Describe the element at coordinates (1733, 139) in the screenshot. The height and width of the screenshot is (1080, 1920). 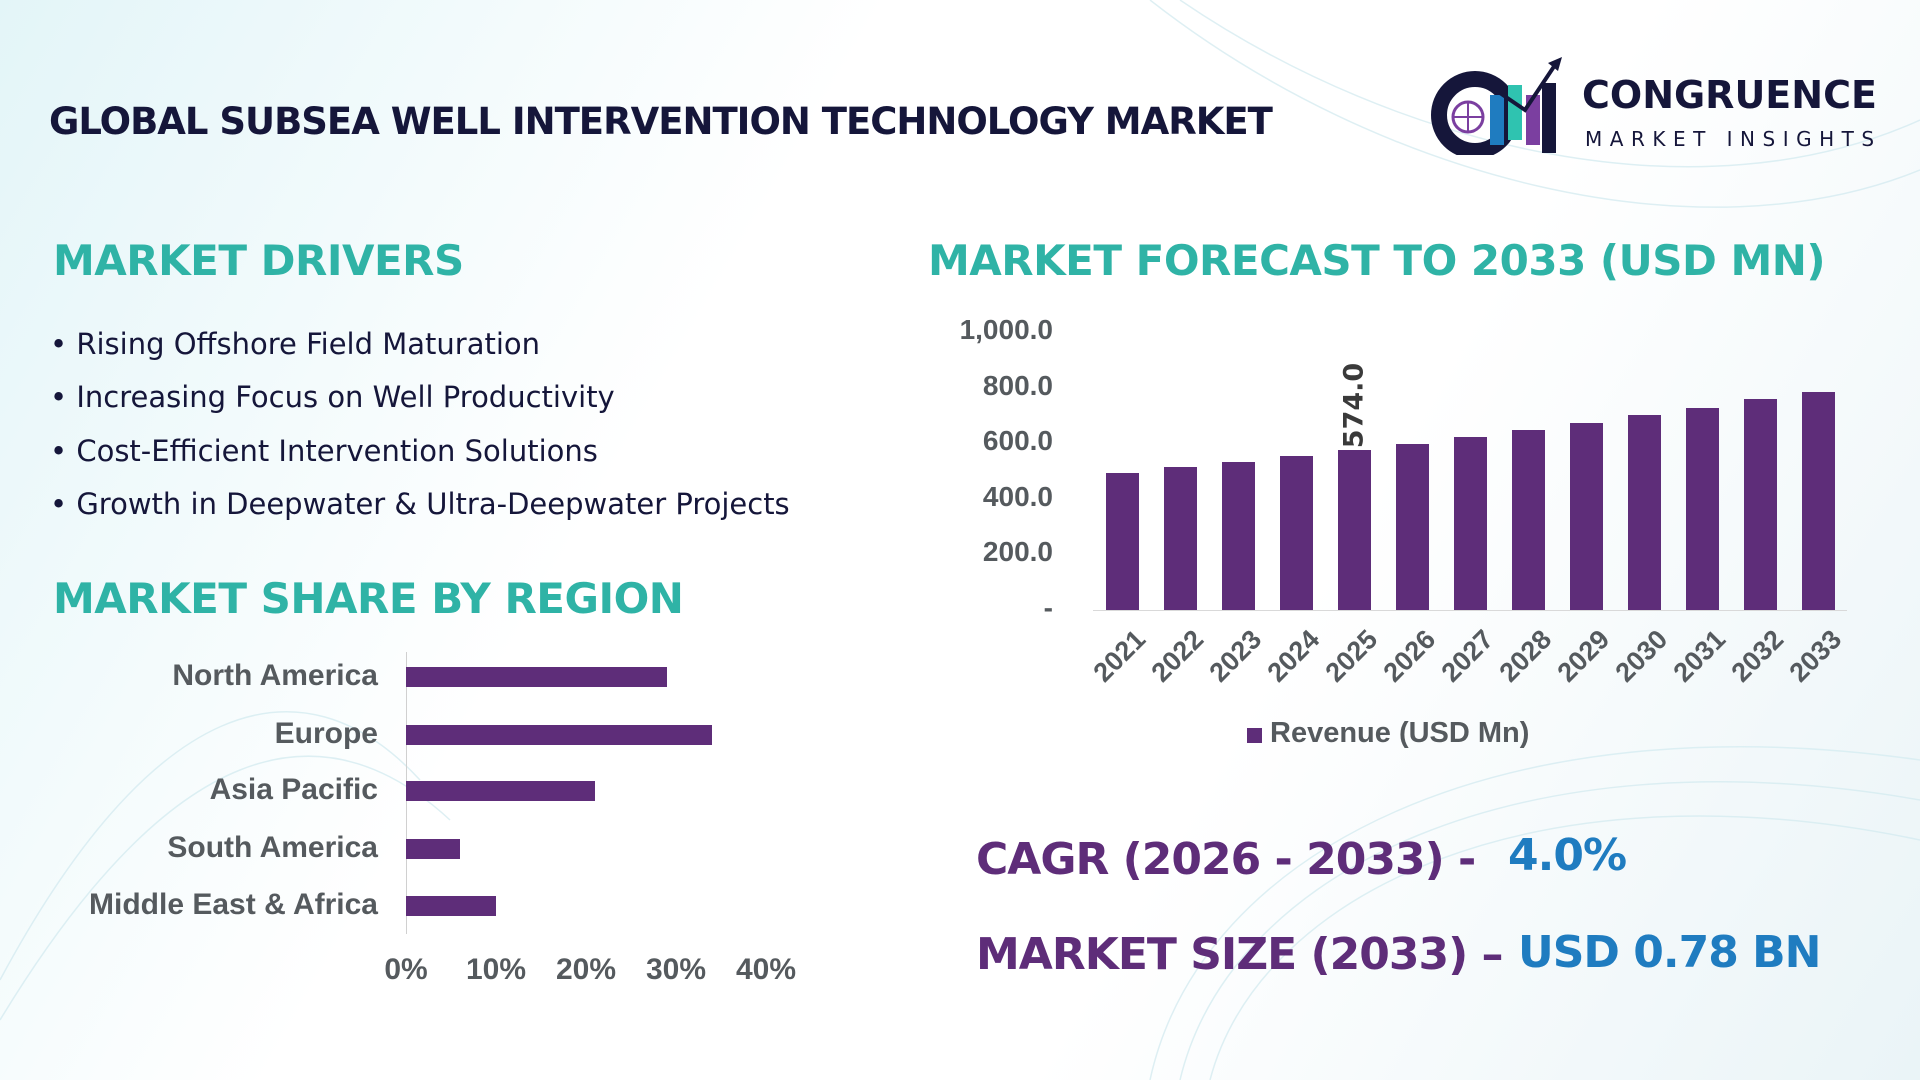
I see `logo-tagline: MARKET INSIGHTS` at that location.